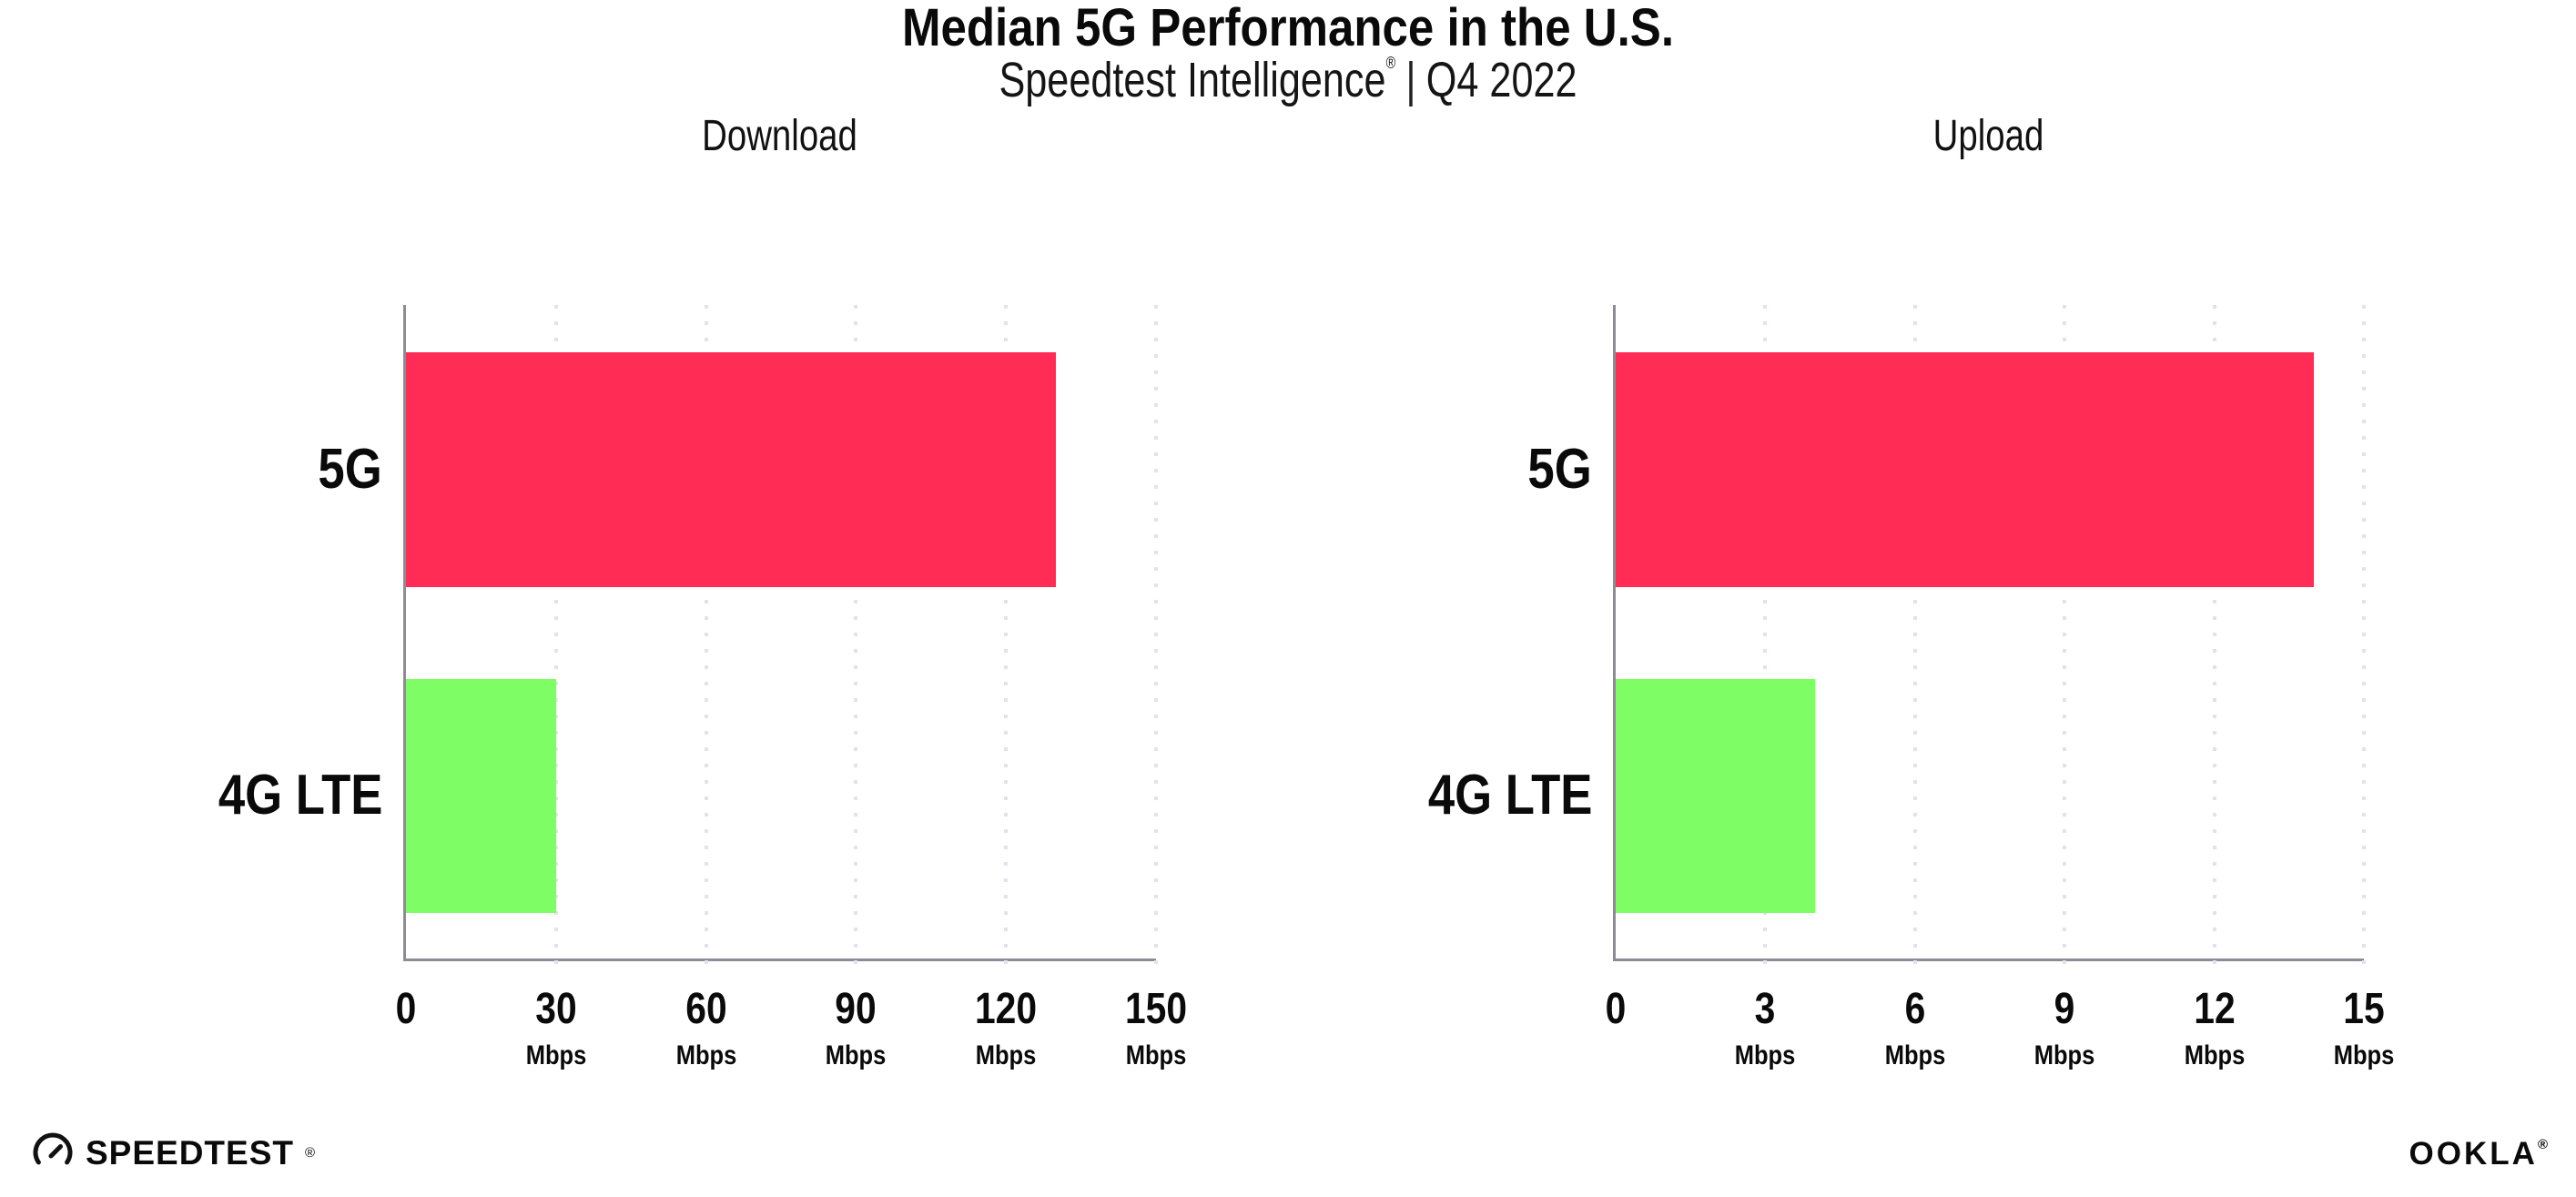 This screenshot has height=1197, width=2576. What do you see at coordinates (2000, 1052) in the screenshot?
I see `upload-x-axis: 0 3 Mbps 6 Mbps 9 Mbps 12 Mbps 15 Mbps` at bounding box center [2000, 1052].